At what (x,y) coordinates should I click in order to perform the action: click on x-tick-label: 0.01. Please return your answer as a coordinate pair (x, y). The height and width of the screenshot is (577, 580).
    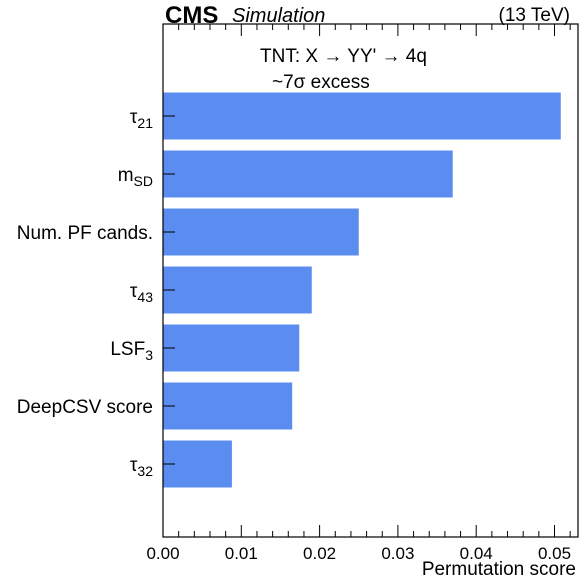
    Looking at the image, I should click on (241, 553).